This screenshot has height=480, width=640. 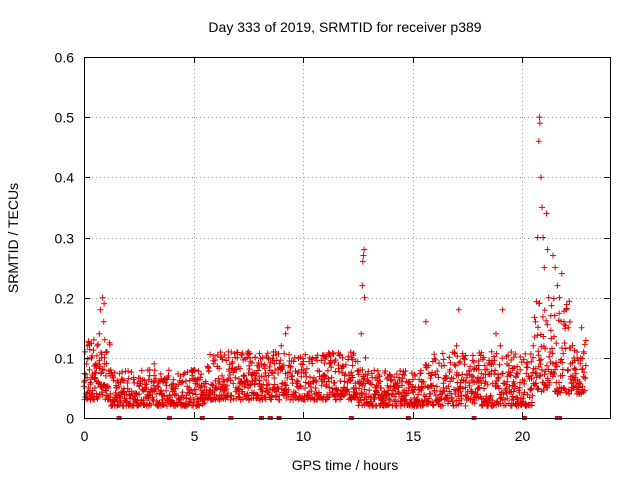 I want to click on x-tick-label: 10, so click(x=304, y=436).